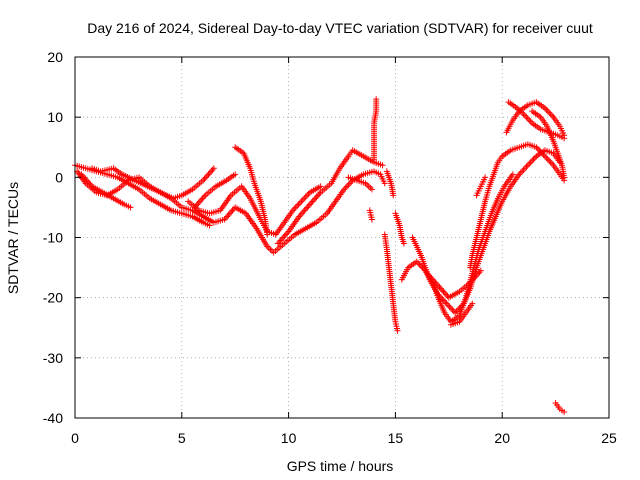 The height and width of the screenshot is (480, 640). What do you see at coordinates (609, 438) in the screenshot?
I see `x-tick-label: 25` at bounding box center [609, 438].